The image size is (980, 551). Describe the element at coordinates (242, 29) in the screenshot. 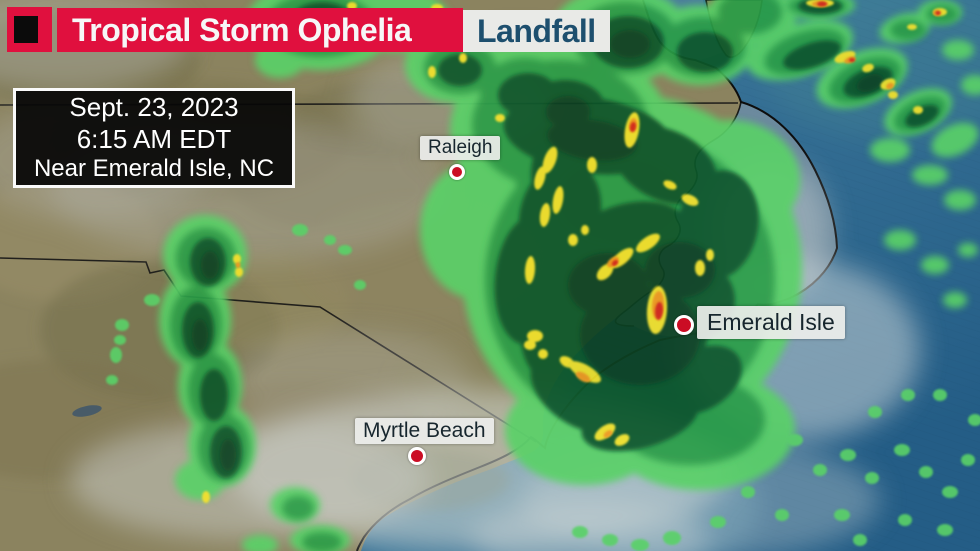

I see `storm-title: Tropical Storm Ophelia` at that location.